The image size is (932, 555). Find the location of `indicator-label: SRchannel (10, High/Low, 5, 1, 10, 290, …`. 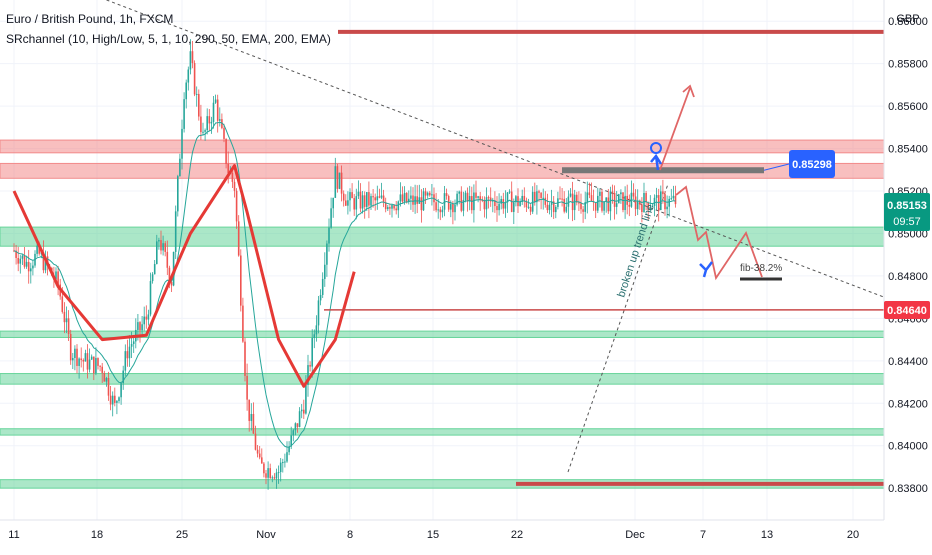

indicator-label: SRchannel (10, High/Low, 5, 1, 10, 290, … is located at coordinates (168, 39).